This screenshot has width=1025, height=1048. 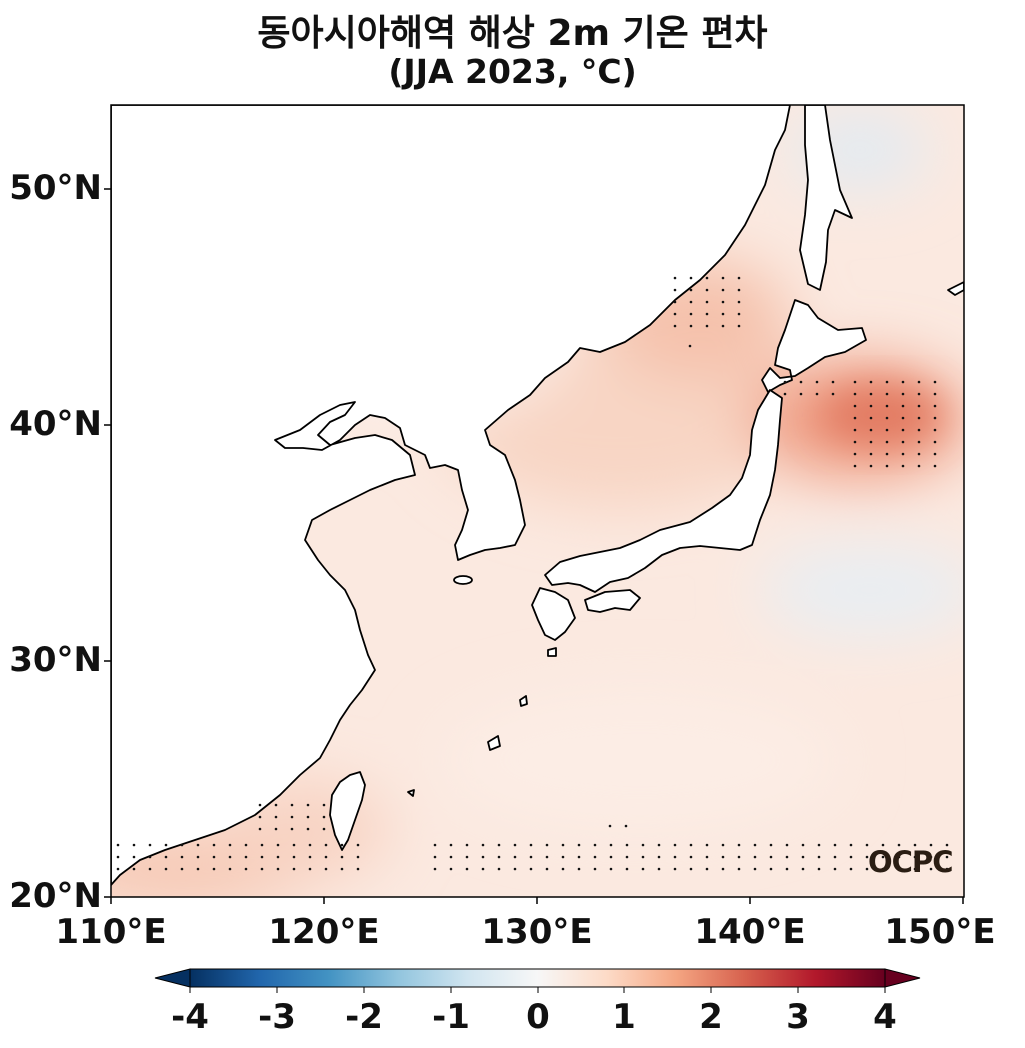 I want to click on taiwan, so click(x=347, y=811).